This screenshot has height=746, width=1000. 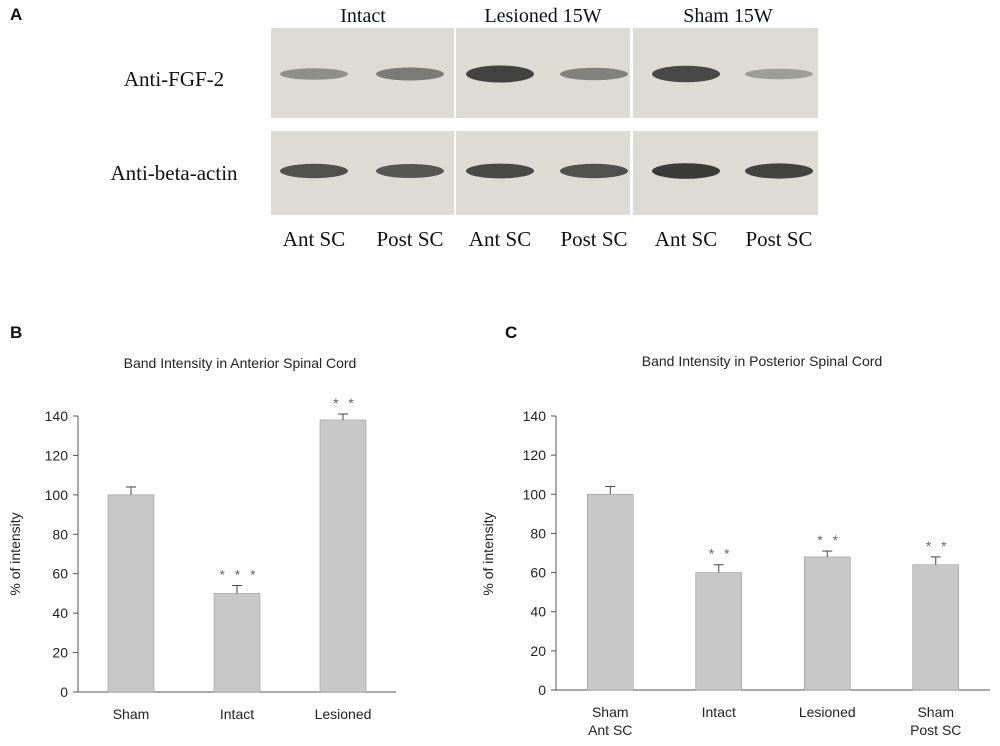 What do you see at coordinates (935, 730) in the screenshot?
I see `chart-c-category-label: Post SC` at bounding box center [935, 730].